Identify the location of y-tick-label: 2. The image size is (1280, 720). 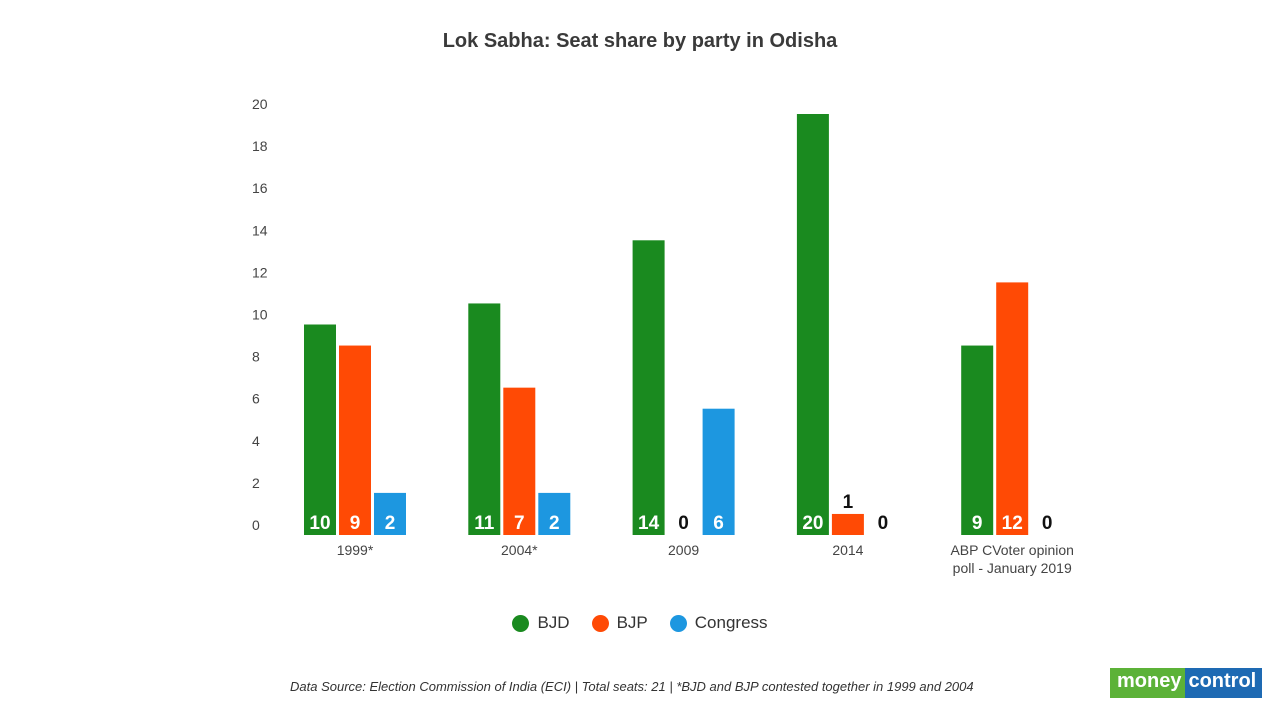
(256, 483).